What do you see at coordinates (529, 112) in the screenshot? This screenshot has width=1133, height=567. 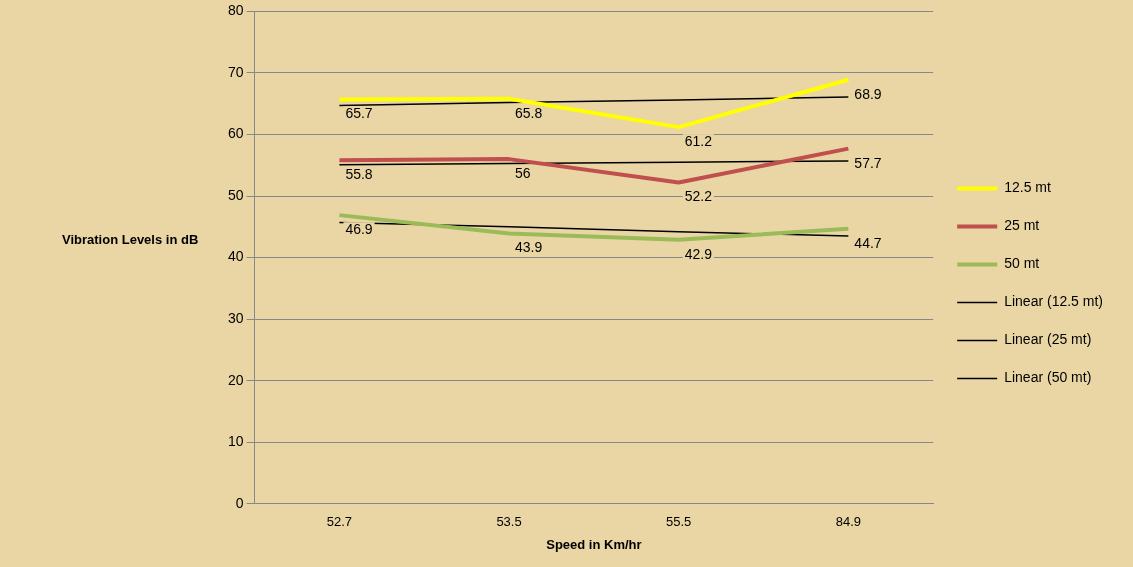 I see `data-label: 65.8` at bounding box center [529, 112].